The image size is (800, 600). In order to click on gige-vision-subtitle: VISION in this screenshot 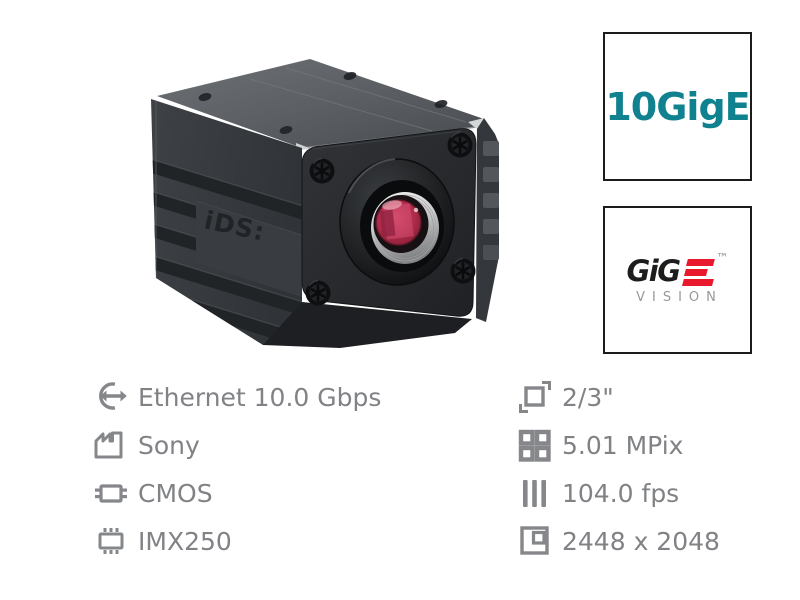, I will do `click(679, 297)`.